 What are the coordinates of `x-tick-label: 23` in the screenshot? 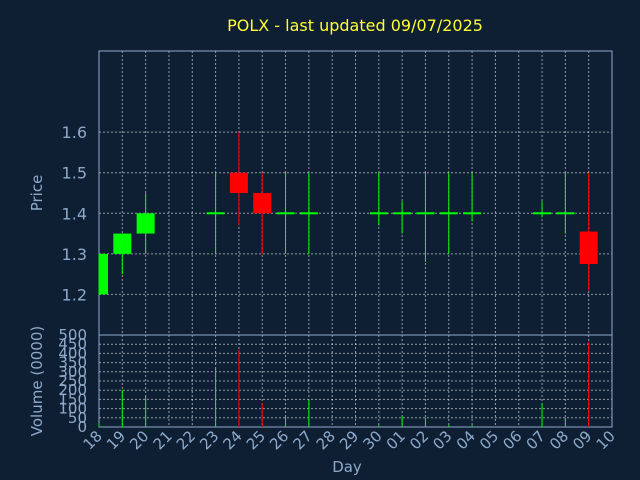 It's located at (209, 440).